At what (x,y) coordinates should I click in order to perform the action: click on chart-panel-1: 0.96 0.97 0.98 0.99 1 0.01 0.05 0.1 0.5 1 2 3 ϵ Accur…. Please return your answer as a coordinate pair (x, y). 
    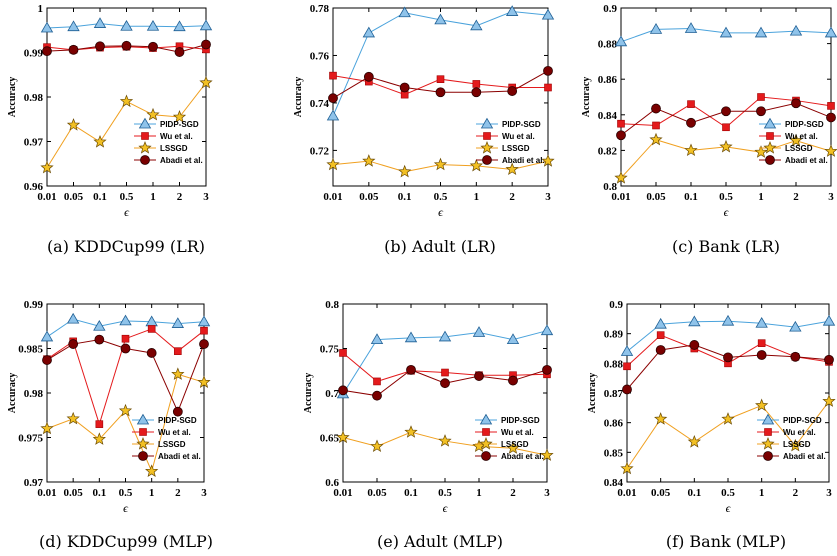
    Looking at the image, I should click on (110, 129).